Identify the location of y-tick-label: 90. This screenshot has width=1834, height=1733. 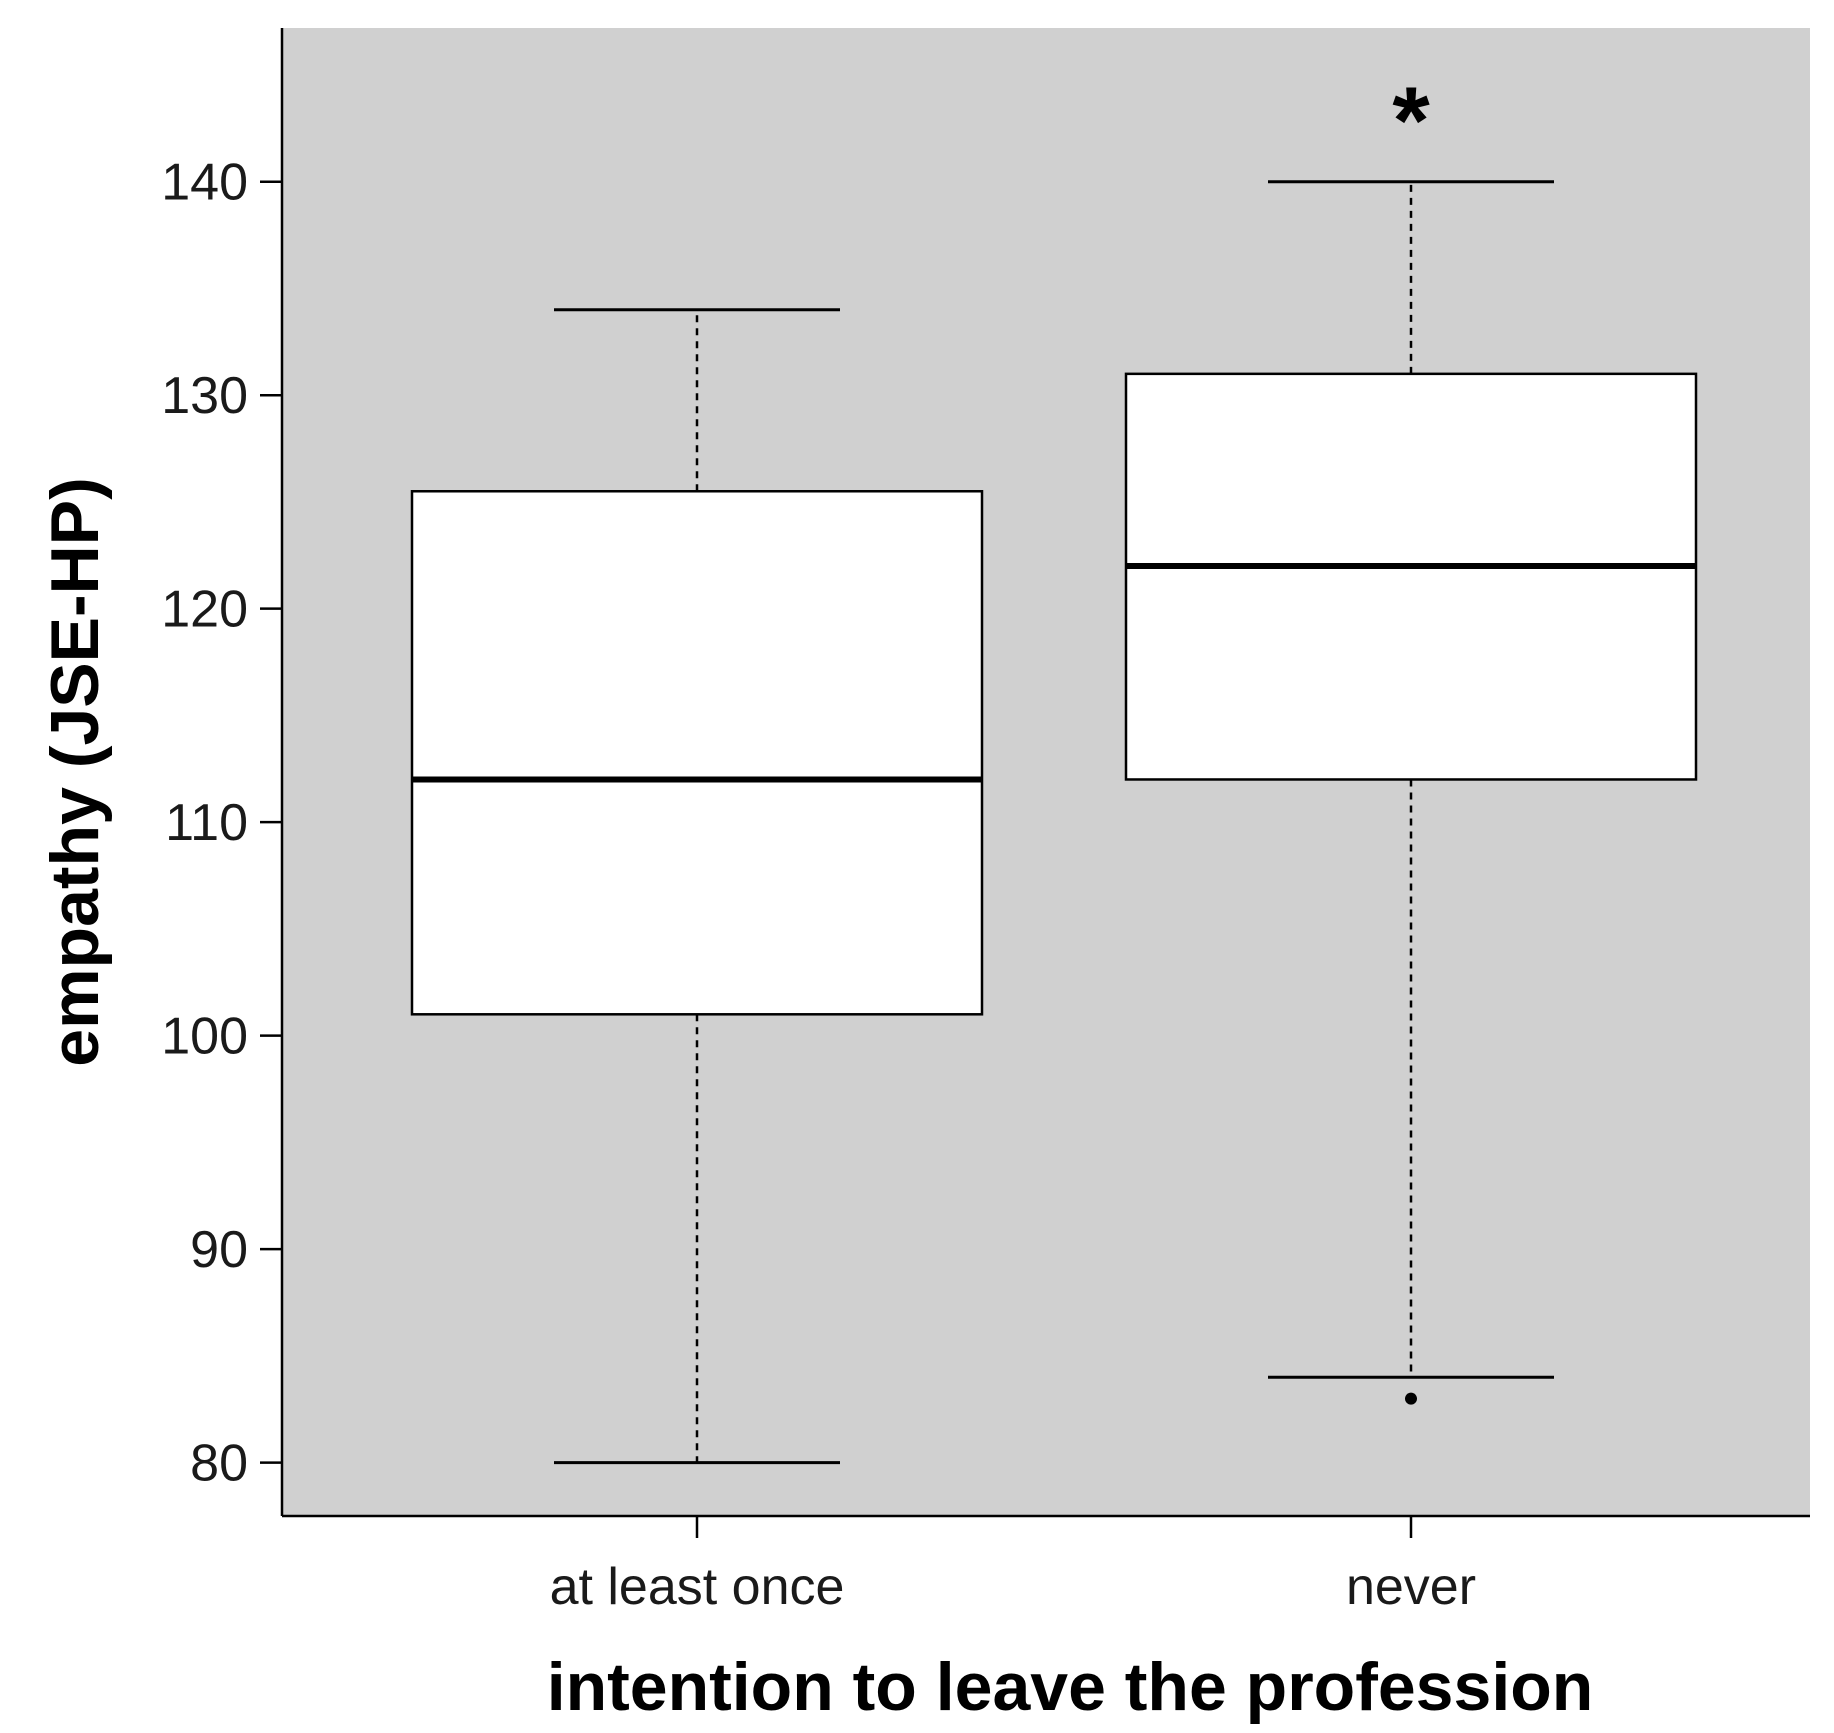
(219, 1250).